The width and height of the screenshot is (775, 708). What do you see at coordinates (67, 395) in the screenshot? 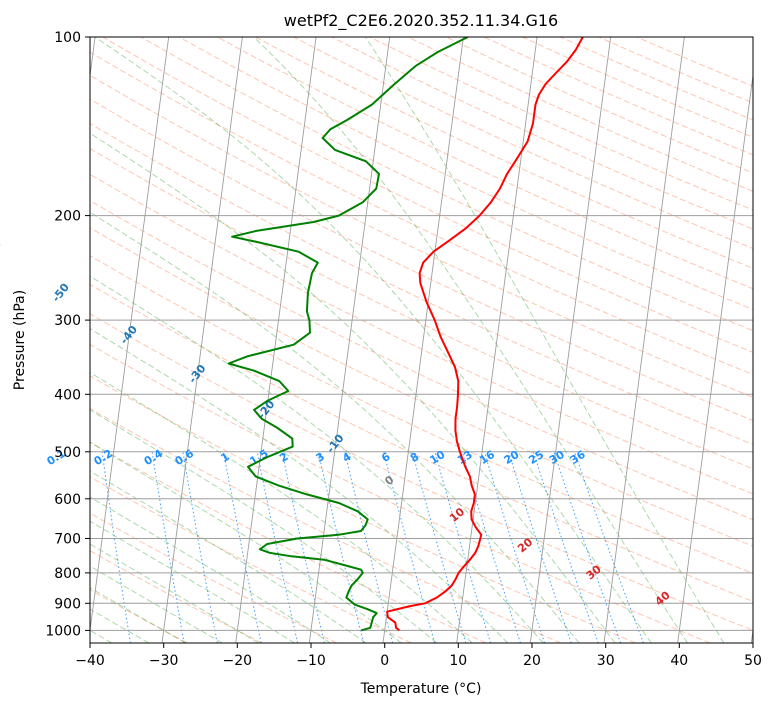
I see `y-tick-label: 400` at bounding box center [67, 395].